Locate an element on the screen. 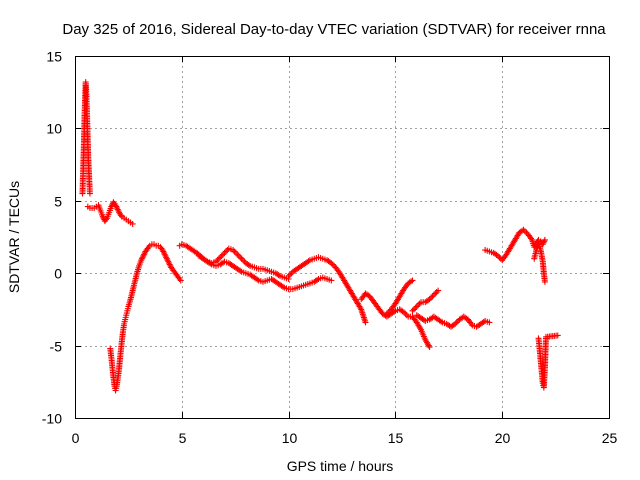 Image resolution: width=640 pixels, height=480 pixels. y-tick-label: 5 is located at coordinates (58, 202).